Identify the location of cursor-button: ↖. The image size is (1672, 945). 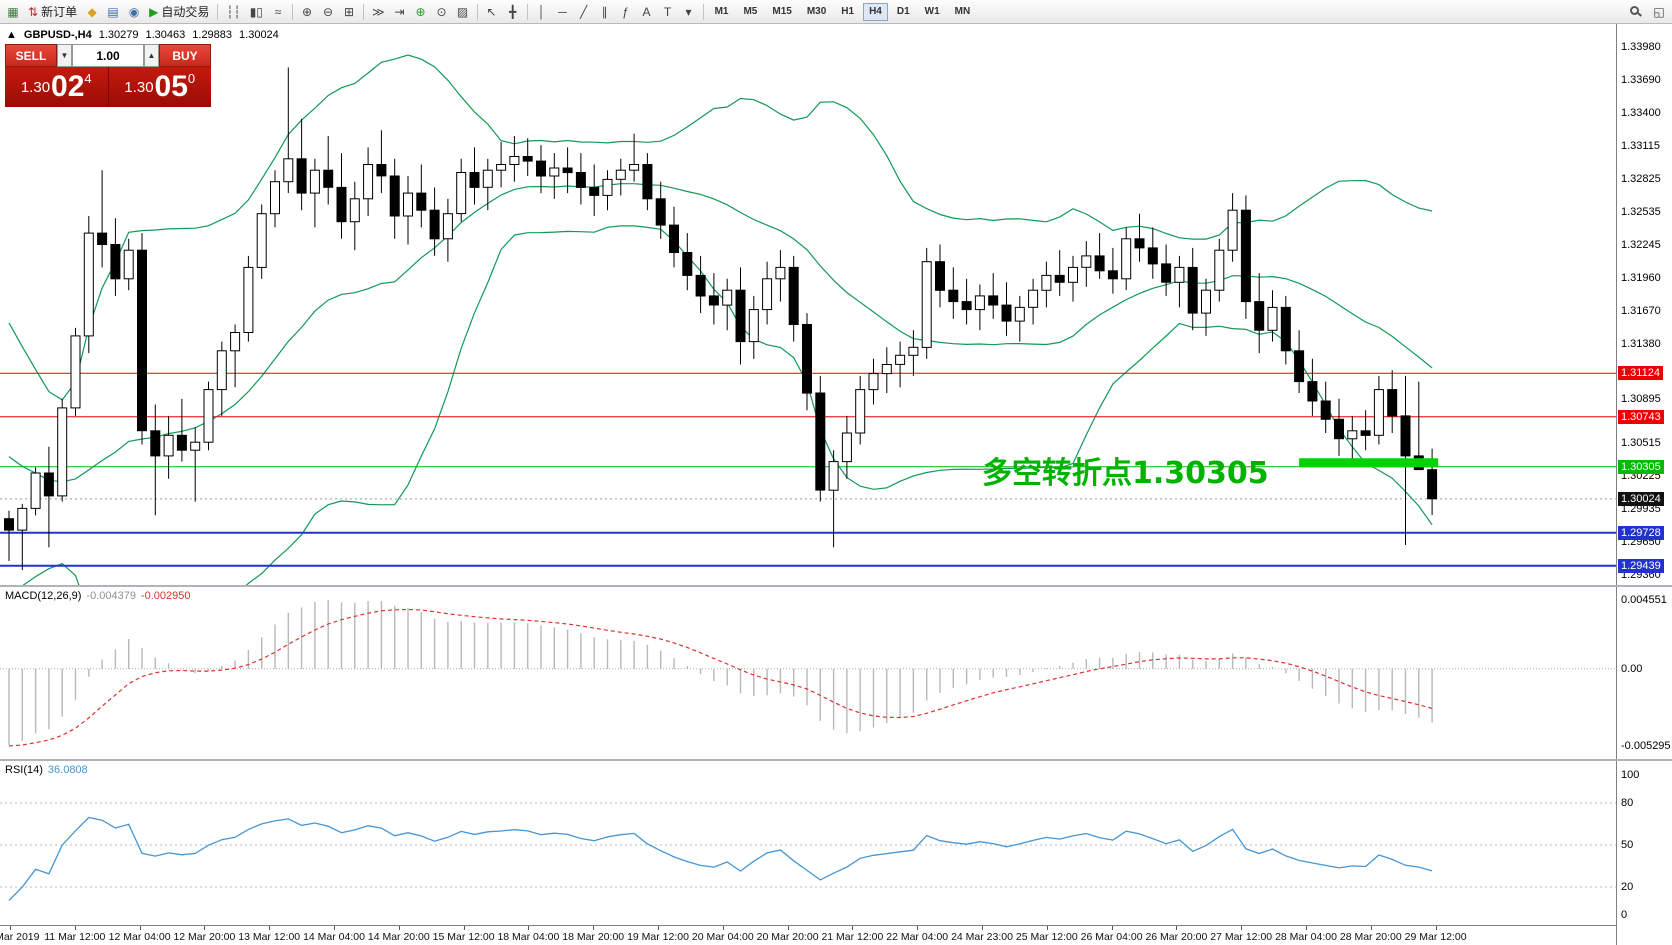
(492, 12).